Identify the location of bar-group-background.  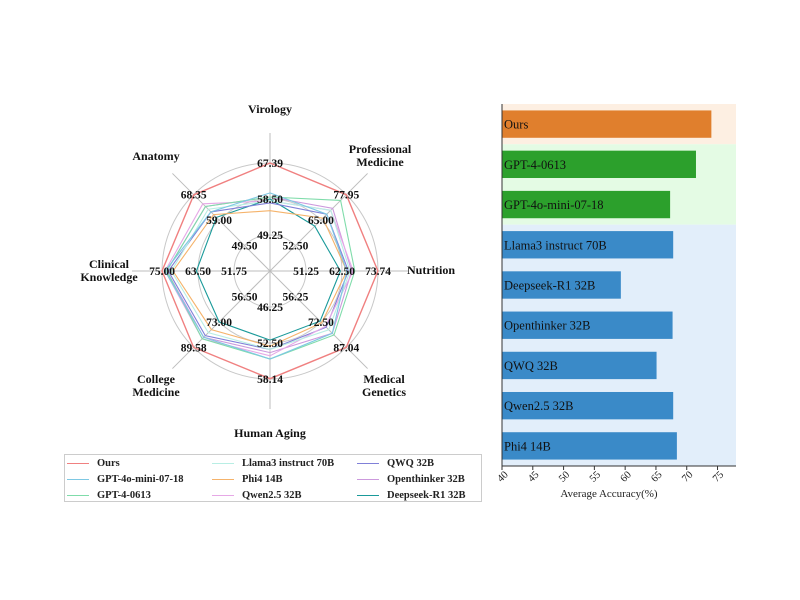
(619, 345).